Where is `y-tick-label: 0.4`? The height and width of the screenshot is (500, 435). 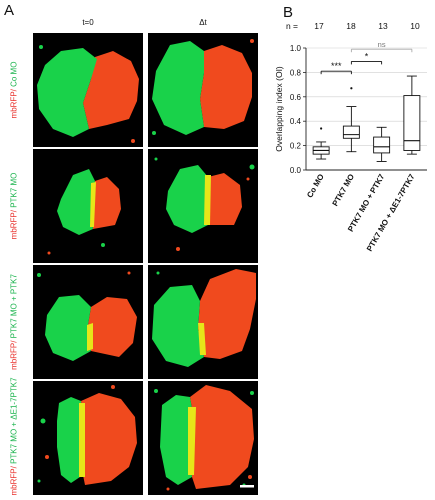
y-tick-label: 0.4 is located at coordinates (296, 121).